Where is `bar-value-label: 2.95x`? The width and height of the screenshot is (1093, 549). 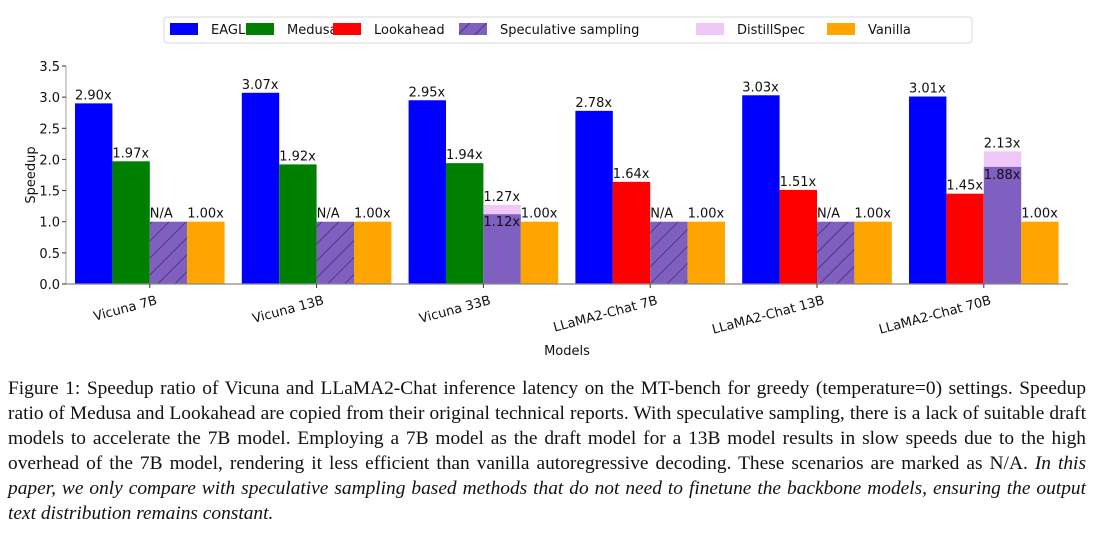 bar-value-label: 2.95x is located at coordinates (427, 92).